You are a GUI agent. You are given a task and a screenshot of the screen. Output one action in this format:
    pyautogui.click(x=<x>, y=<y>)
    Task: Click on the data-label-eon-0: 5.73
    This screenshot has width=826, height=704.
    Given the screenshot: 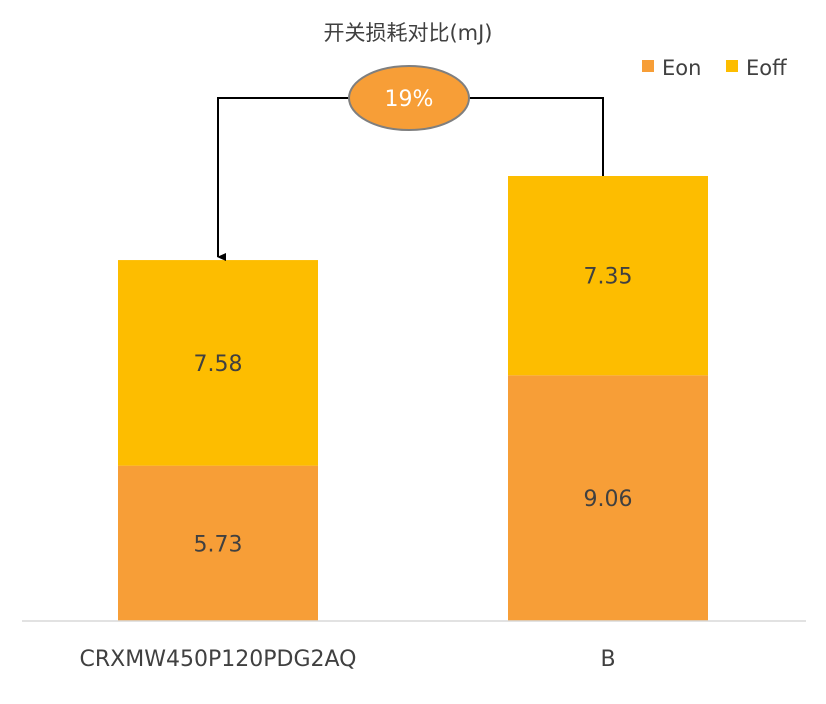 What is the action you would take?
    pyautogui.click(x=218, y=544)
    